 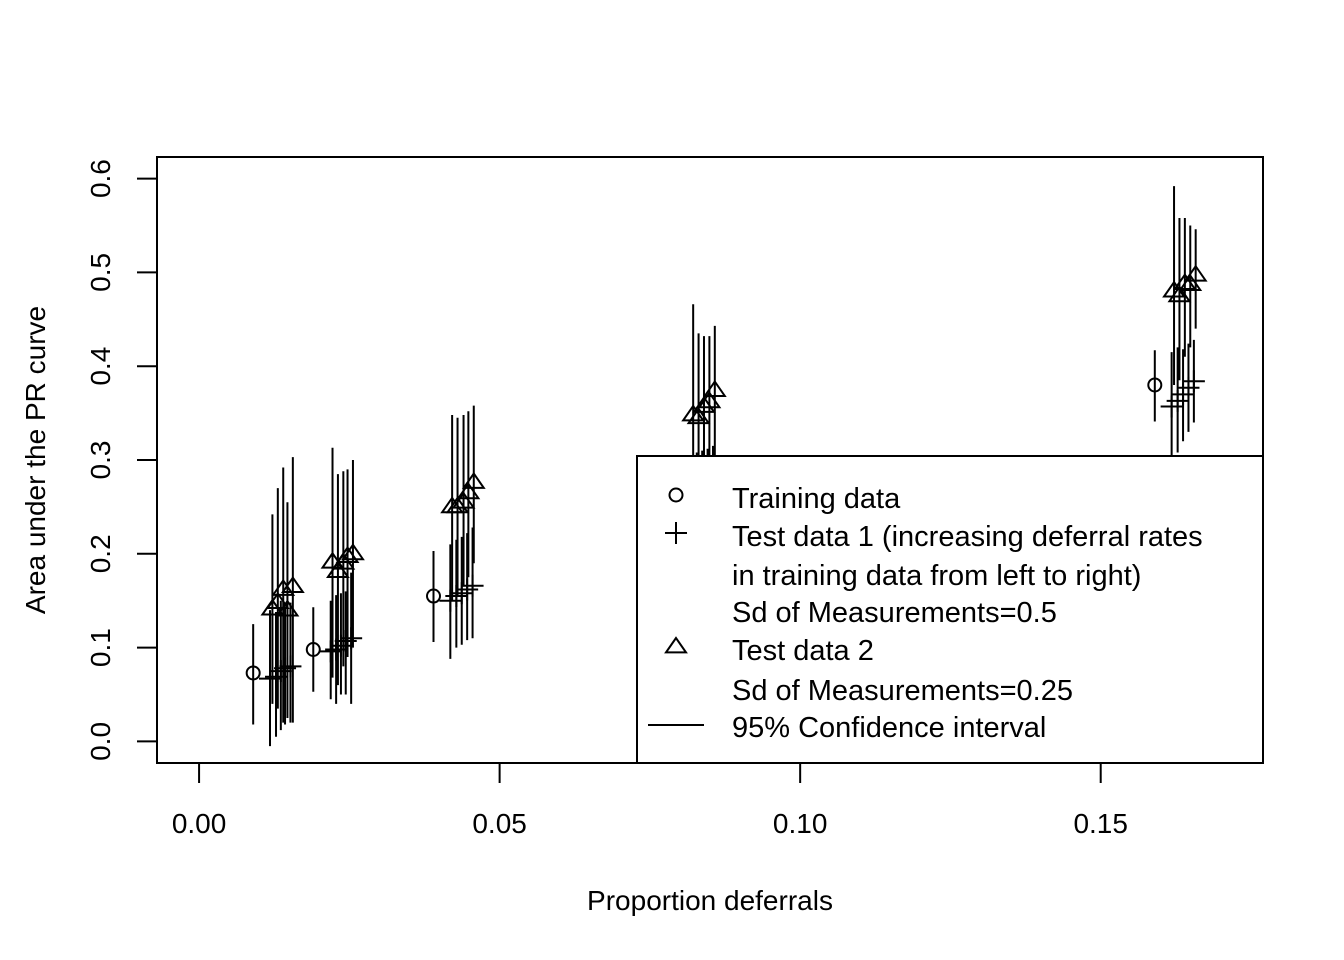 What do you see at coordinates (676, 495) in the screenshot?
I see `legend-circle-symbol` at bounding box center [676, 495].